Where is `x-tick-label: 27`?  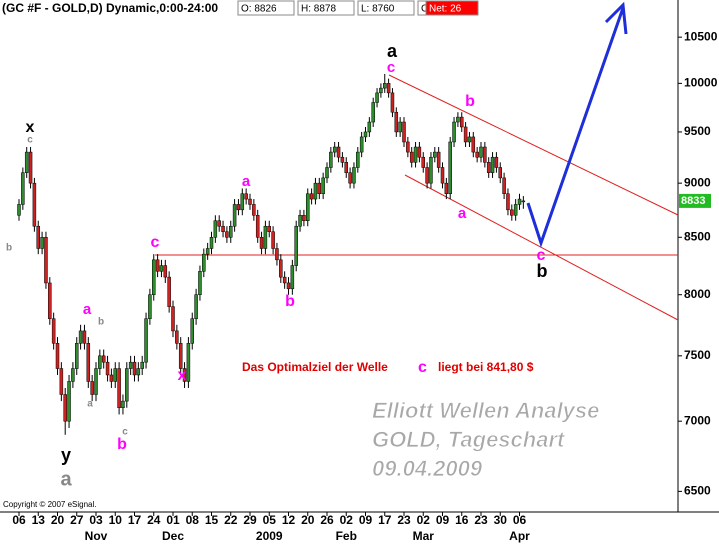 x-tick-label: 27 is located at coordinates (77, 520).